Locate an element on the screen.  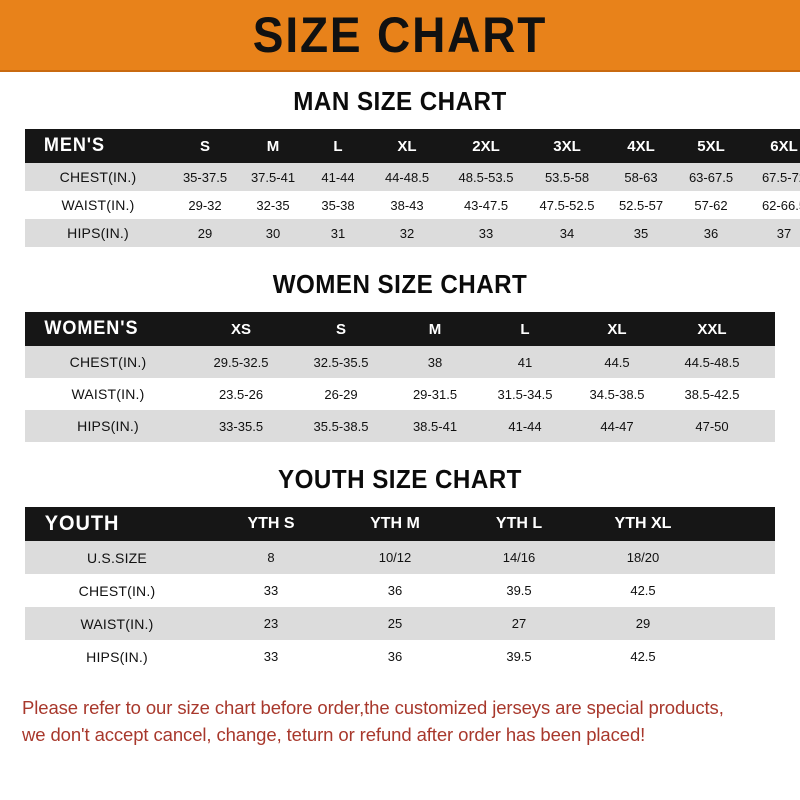
youth-section-title: YOUTH SIZE CHART is located at coordinates (400, 479).